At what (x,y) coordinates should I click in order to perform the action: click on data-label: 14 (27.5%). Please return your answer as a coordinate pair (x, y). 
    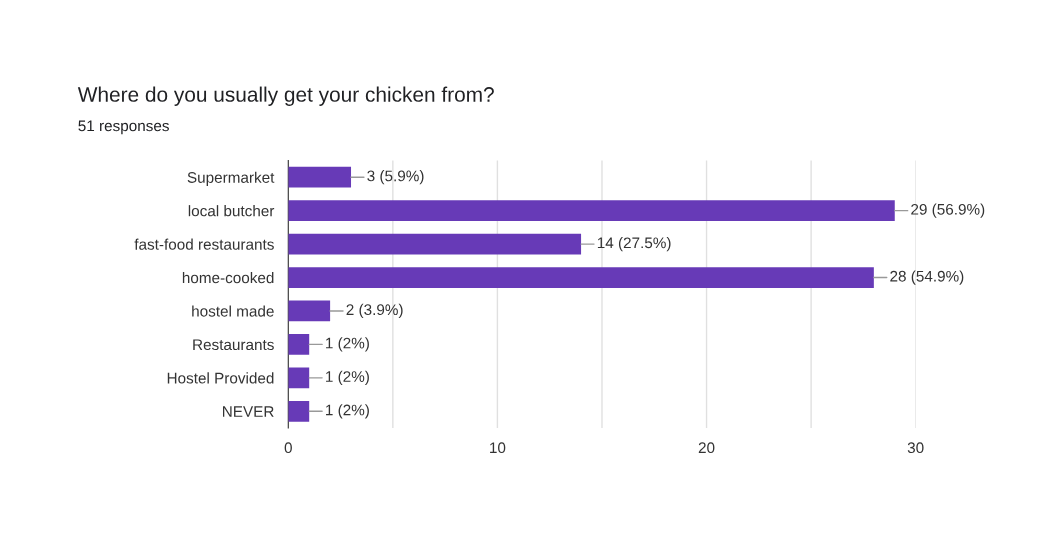
    Looking at the image, I should click on (634, 244).